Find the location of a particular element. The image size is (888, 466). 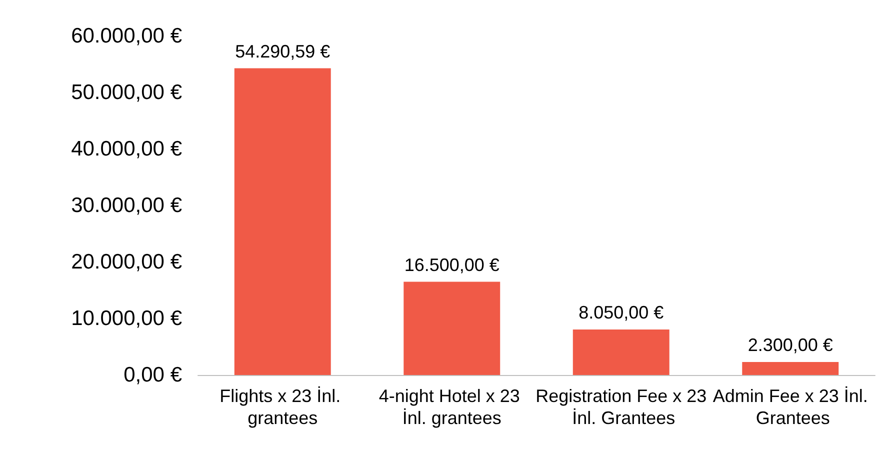

y-tick-label: 20.000,00 € is located at coordinates (126, 262).